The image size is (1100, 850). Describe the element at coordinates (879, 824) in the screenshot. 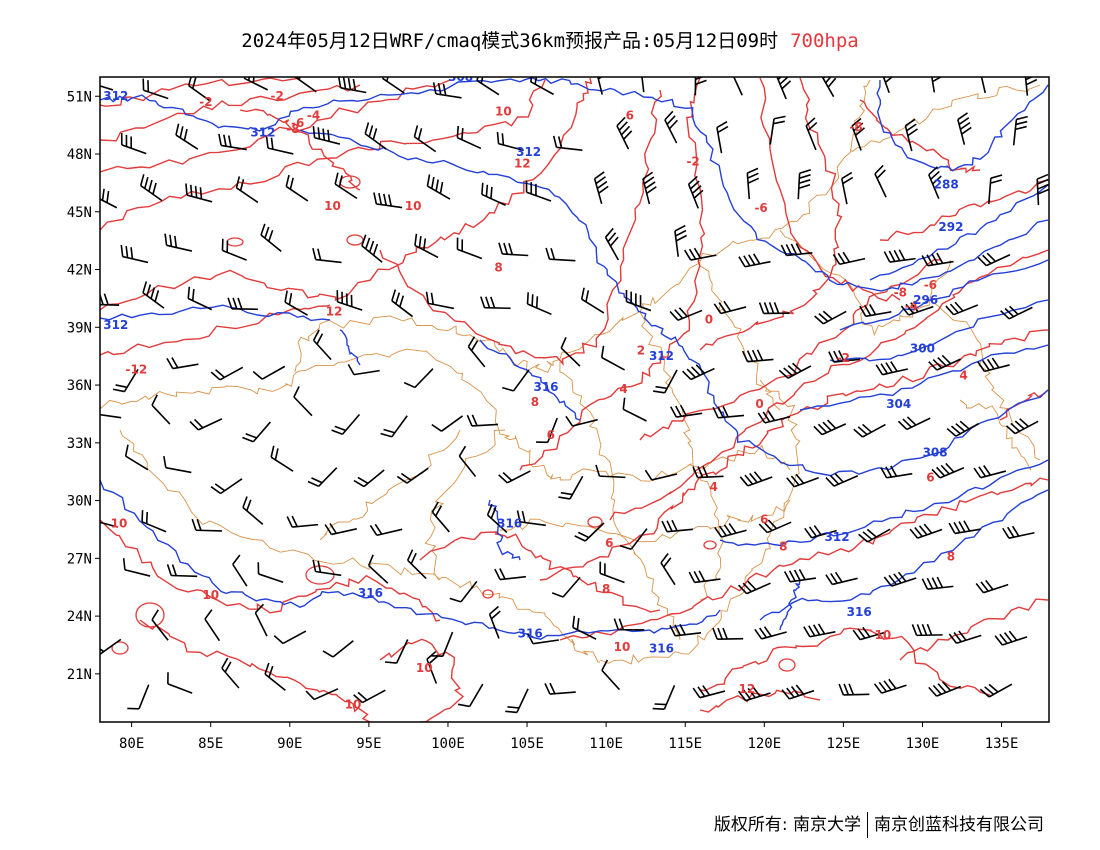

I see `copyright-footer: 版权所有: 南京大学 南京创蓝科技有限公司` at that location.